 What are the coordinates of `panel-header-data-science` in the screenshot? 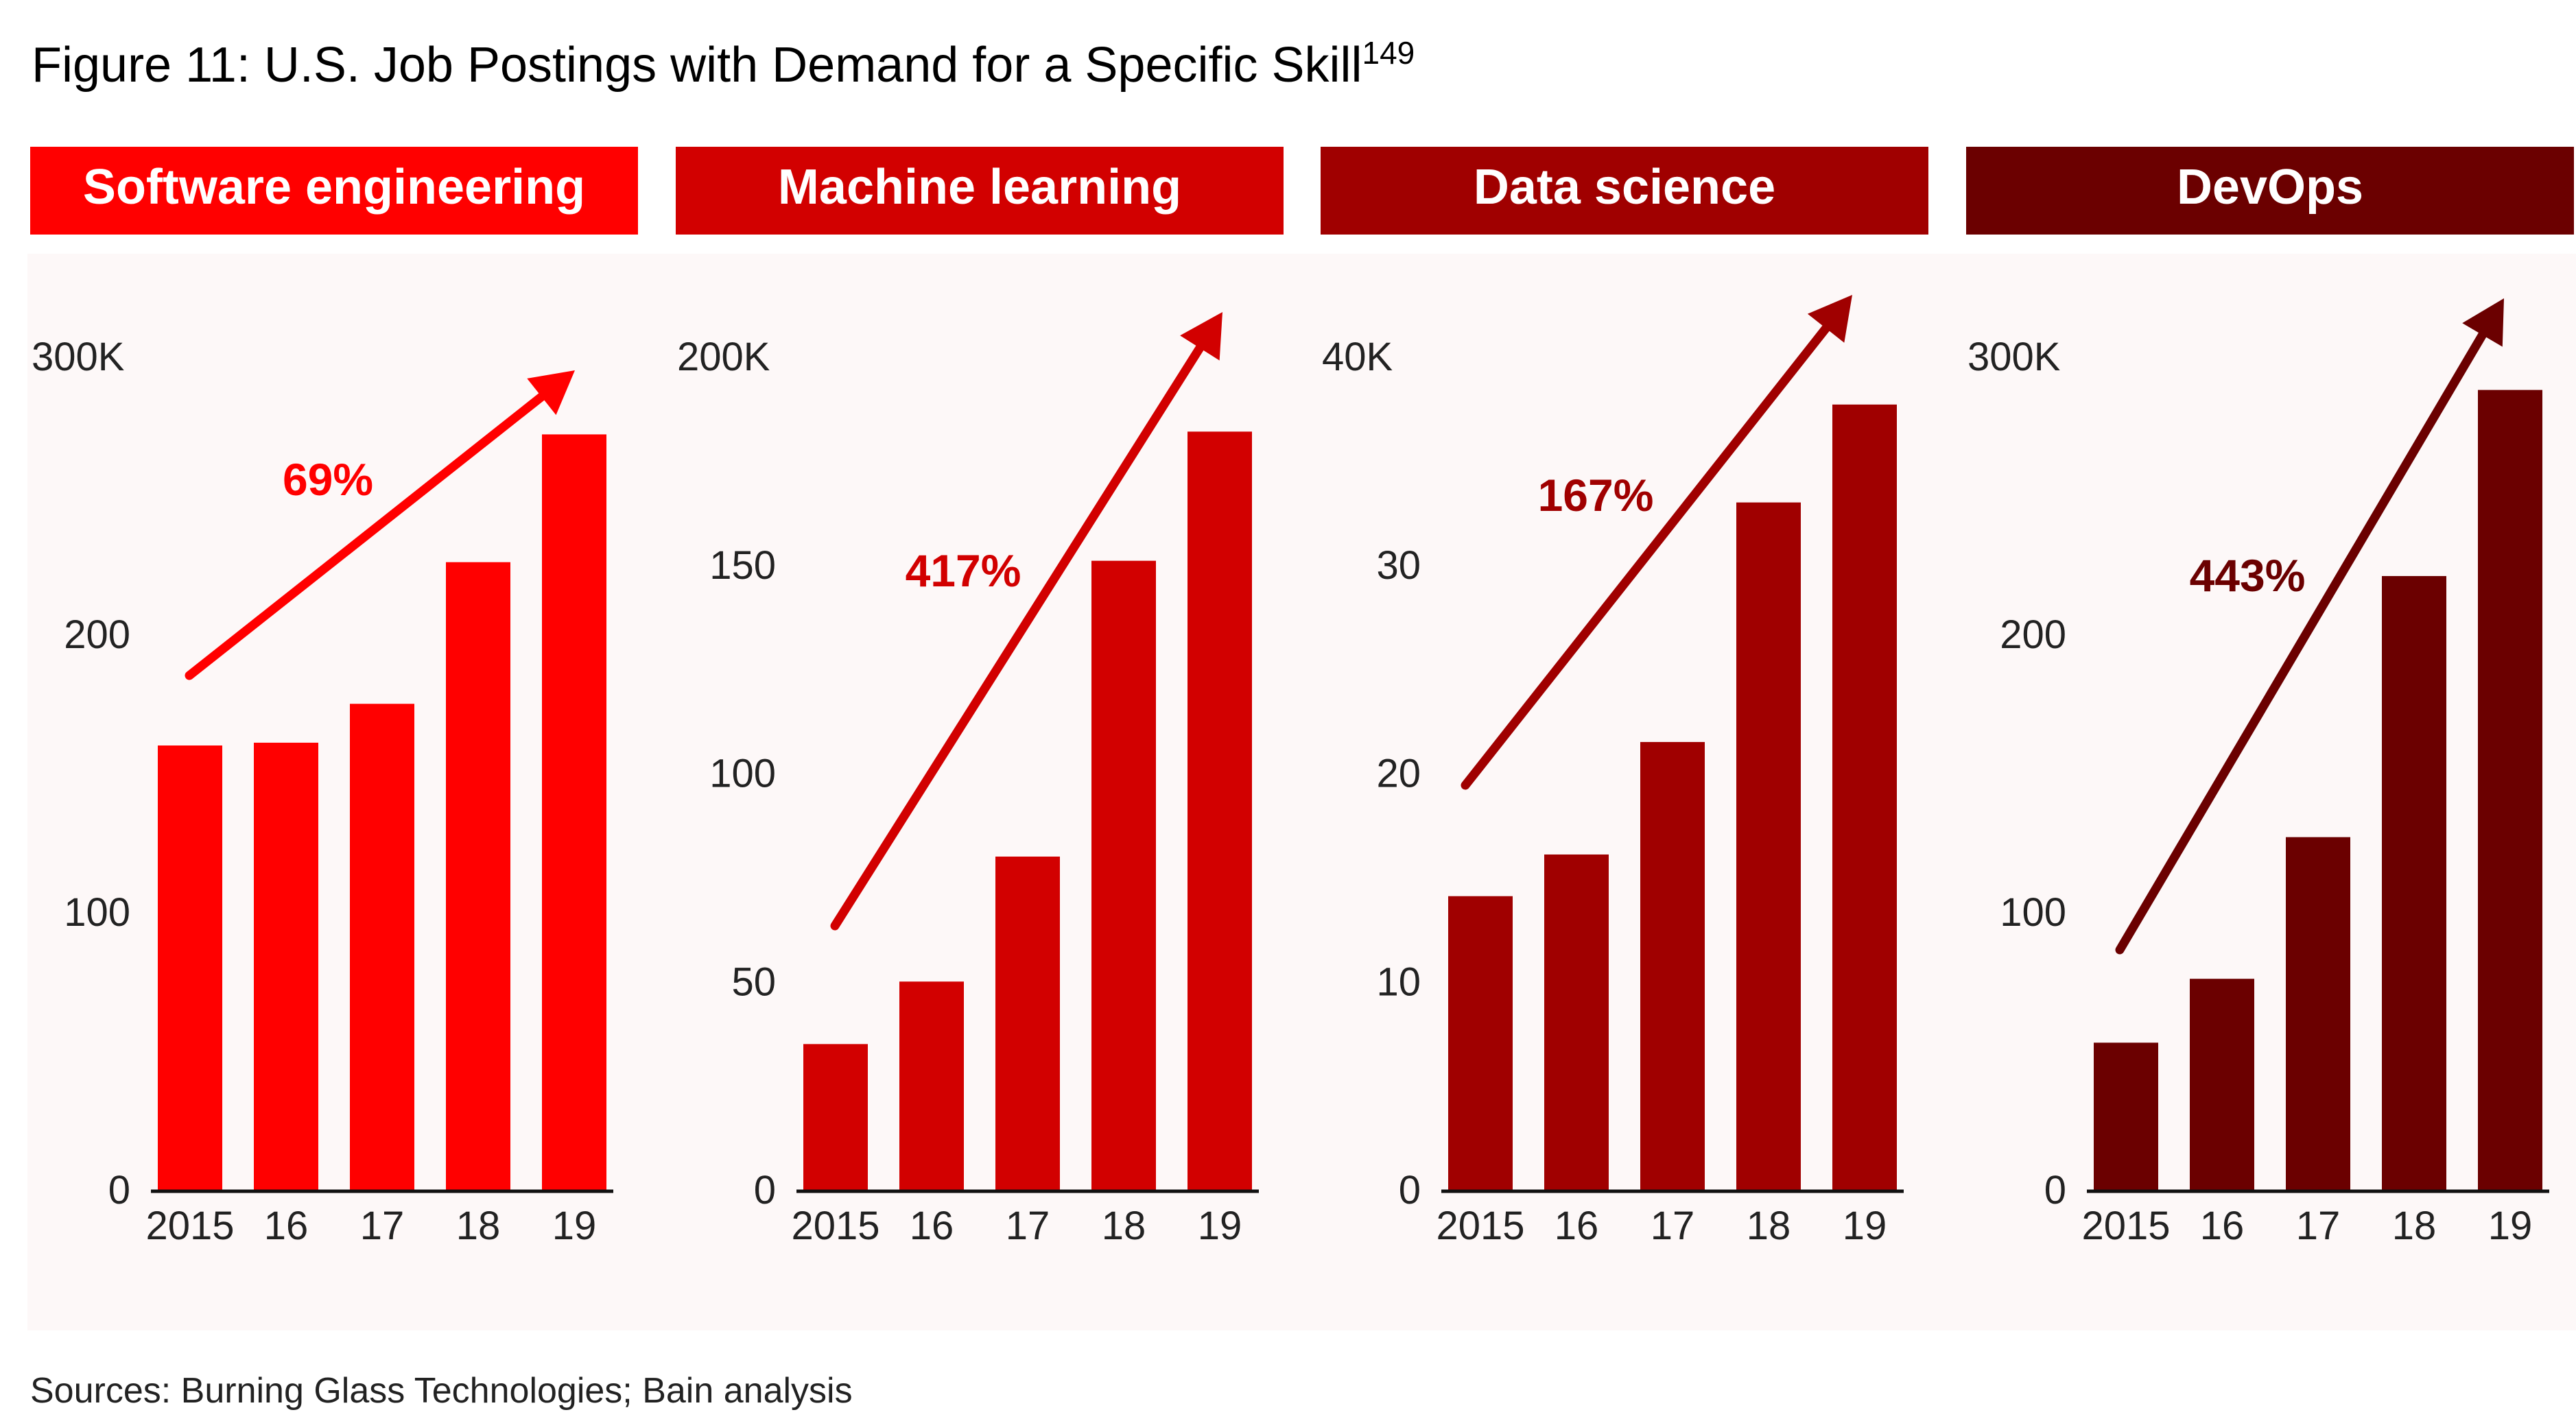 It's located at (1624, 191).